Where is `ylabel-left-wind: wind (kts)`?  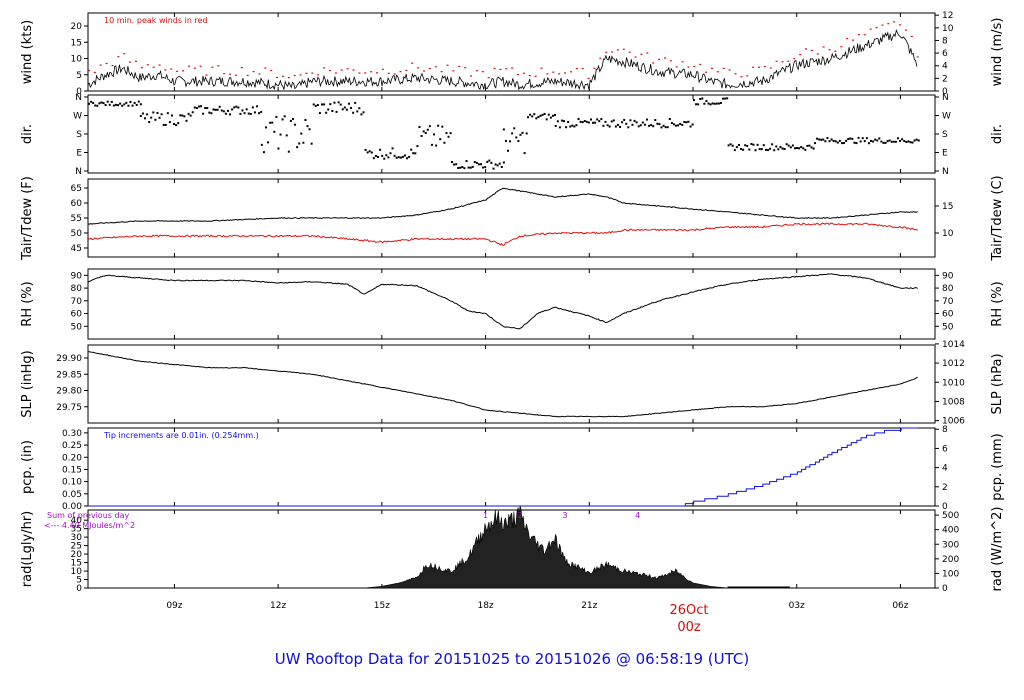
ylabel-left-wind: wind (kts) is located at coordinates (27, 52).